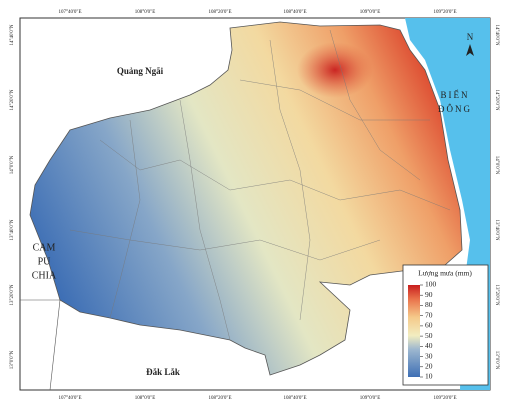 This screenshot has width=509, height=409. Describe the element at coordinates (429, 355) in the screenshot. I see `legend-tick-label: 30` at that location.